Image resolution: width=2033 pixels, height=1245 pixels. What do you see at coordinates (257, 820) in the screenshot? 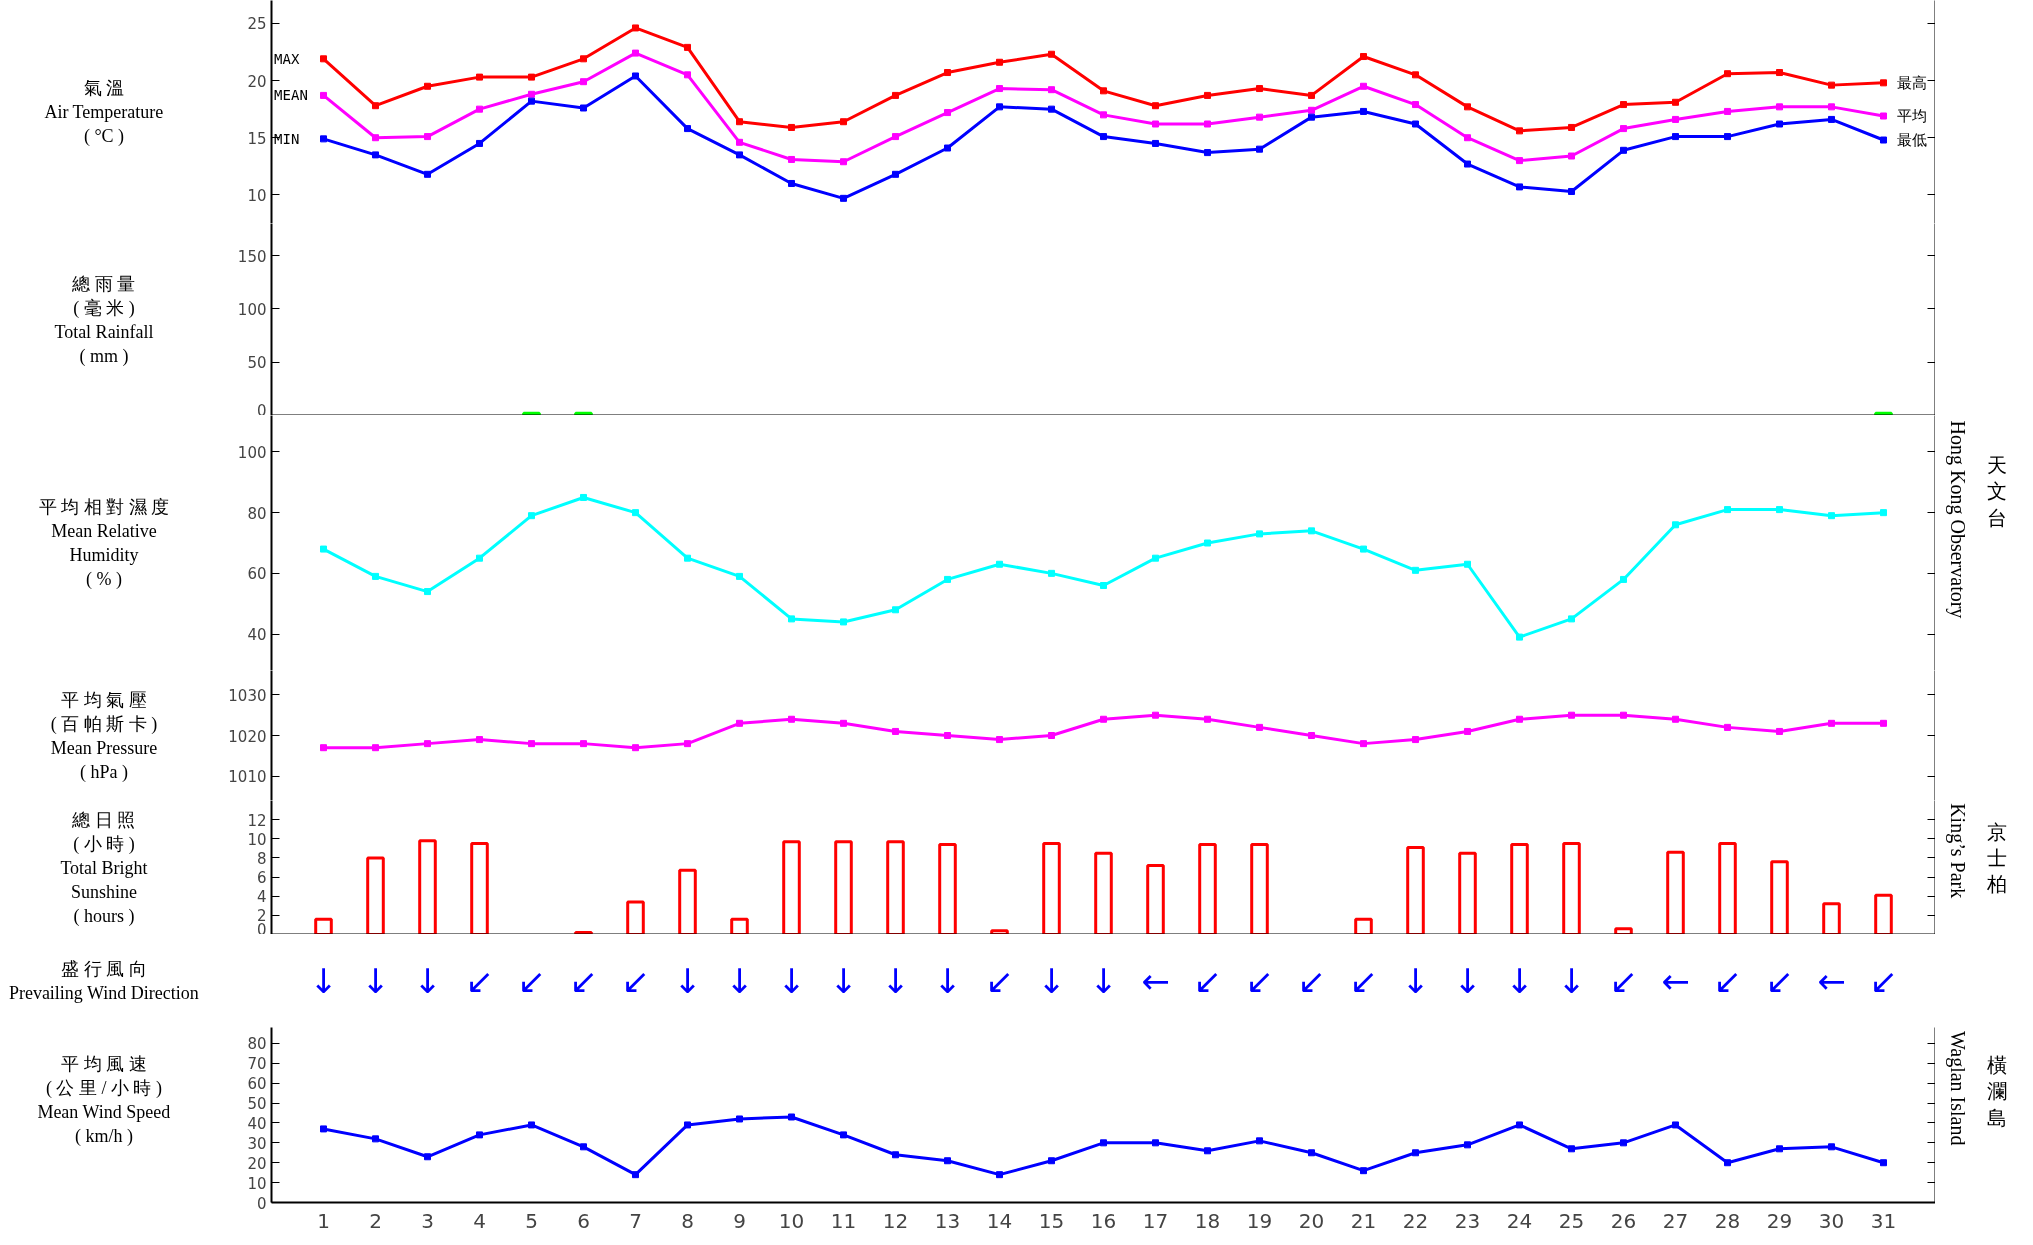
I see `y-tick-label: 12` at bounding box center [257, 820].